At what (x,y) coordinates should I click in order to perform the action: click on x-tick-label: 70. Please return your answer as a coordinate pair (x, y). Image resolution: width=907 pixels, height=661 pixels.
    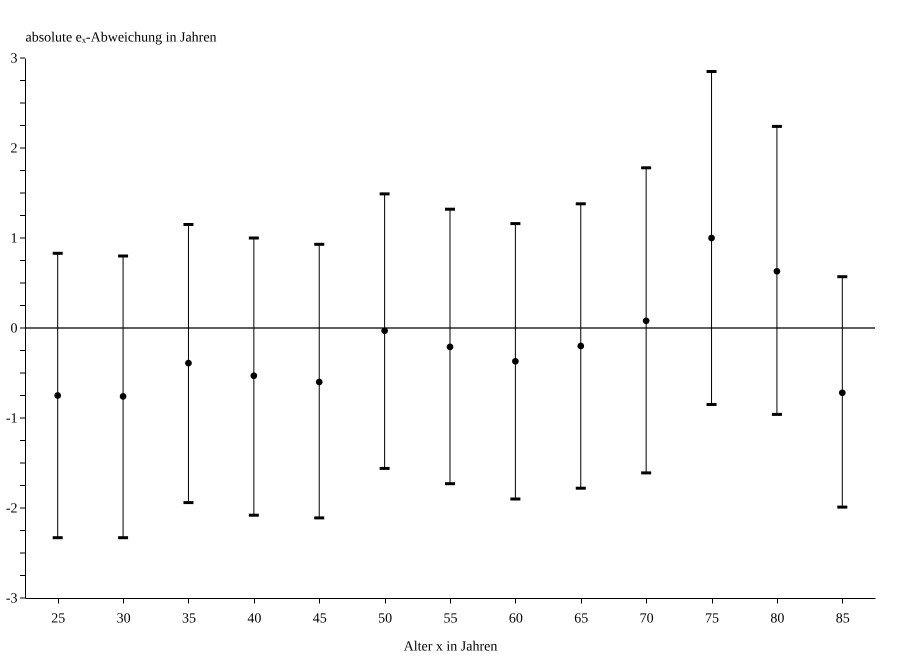
    Looking at the image, I should click on (647, 619).